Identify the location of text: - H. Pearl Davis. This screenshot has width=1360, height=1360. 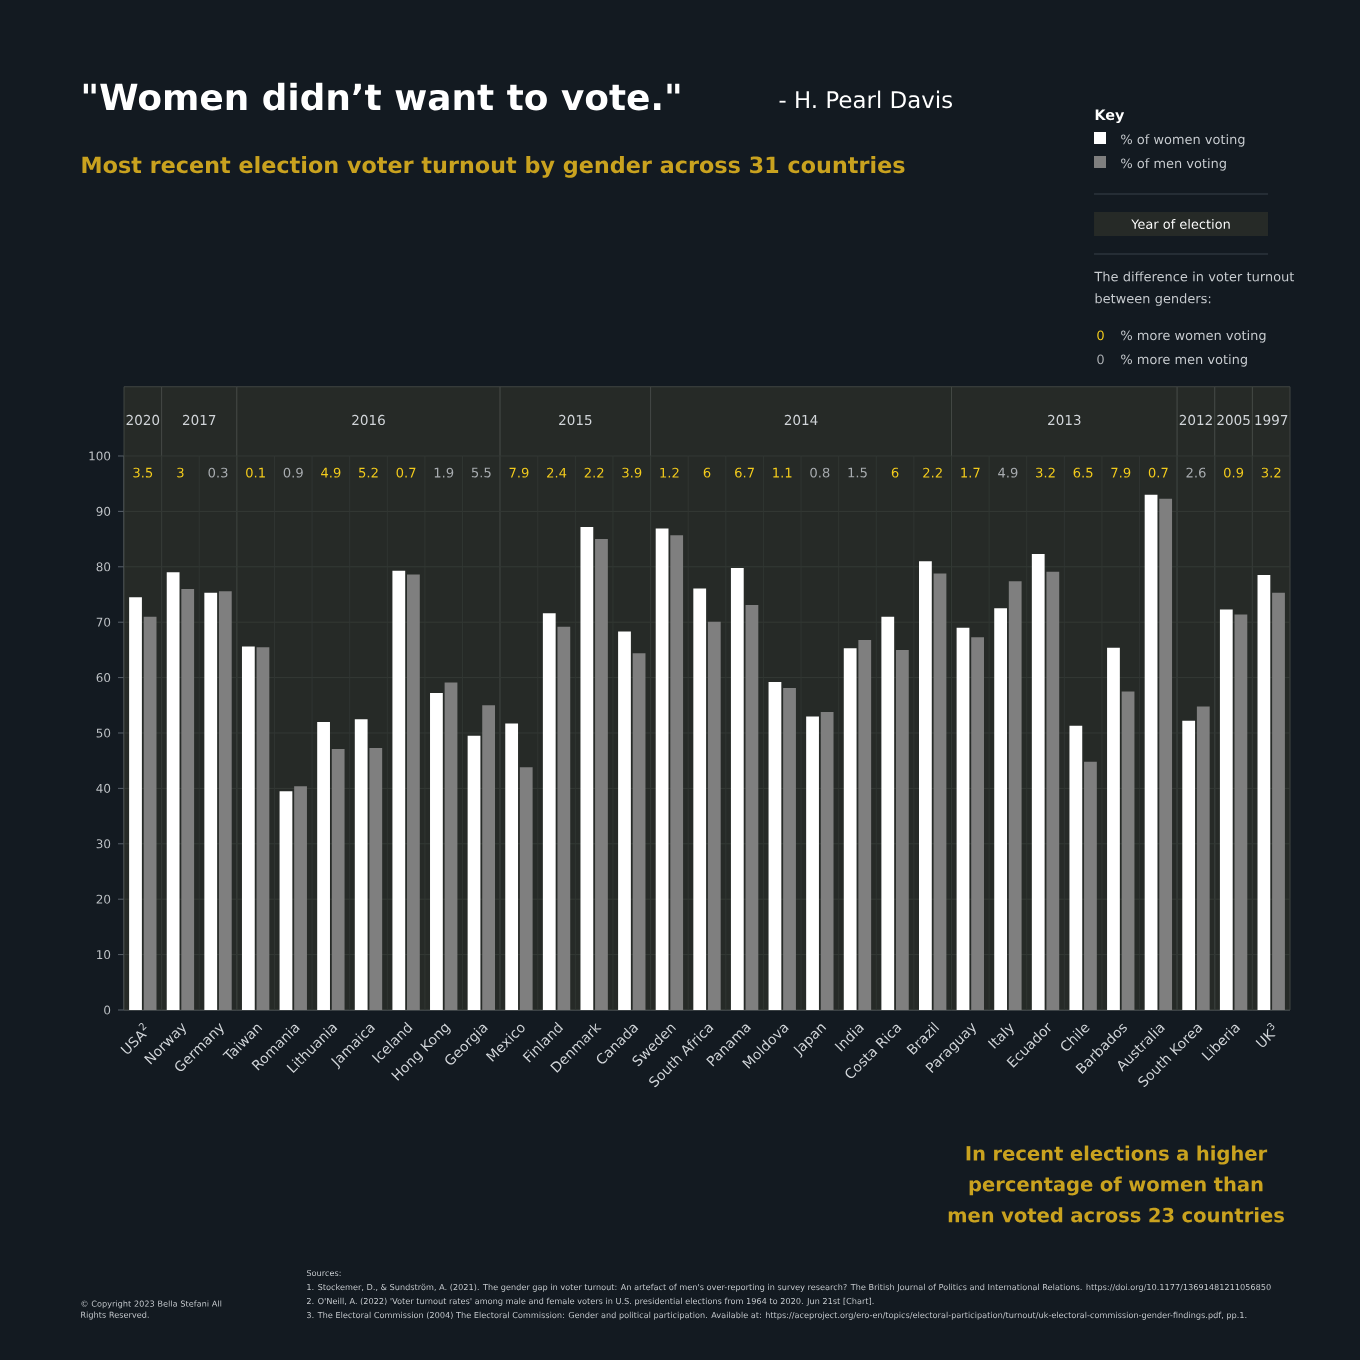
(865, 99).